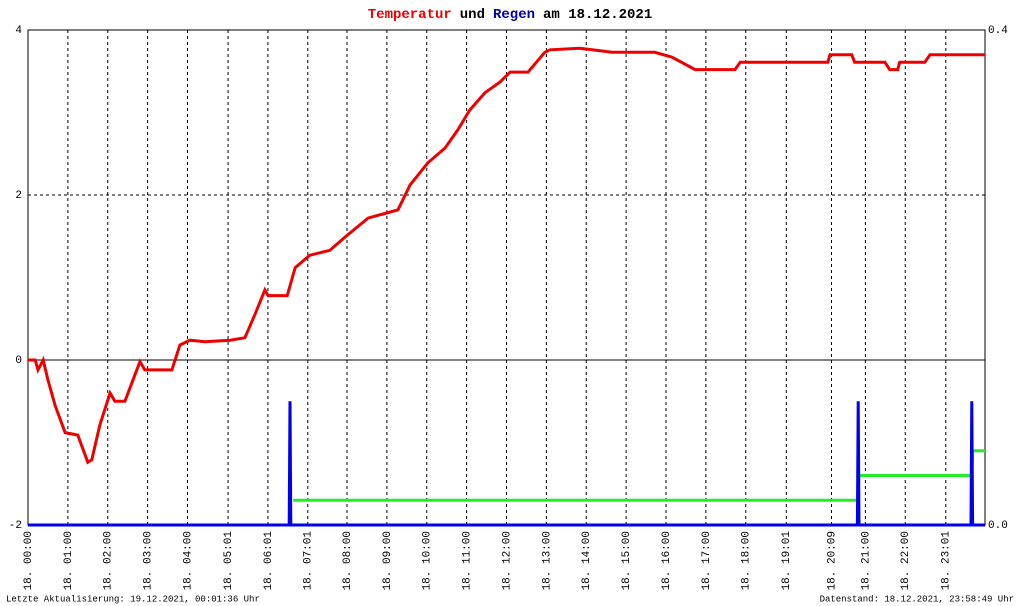  I want to click on x-tick-label: 18. 12:00, so click(507, 560).